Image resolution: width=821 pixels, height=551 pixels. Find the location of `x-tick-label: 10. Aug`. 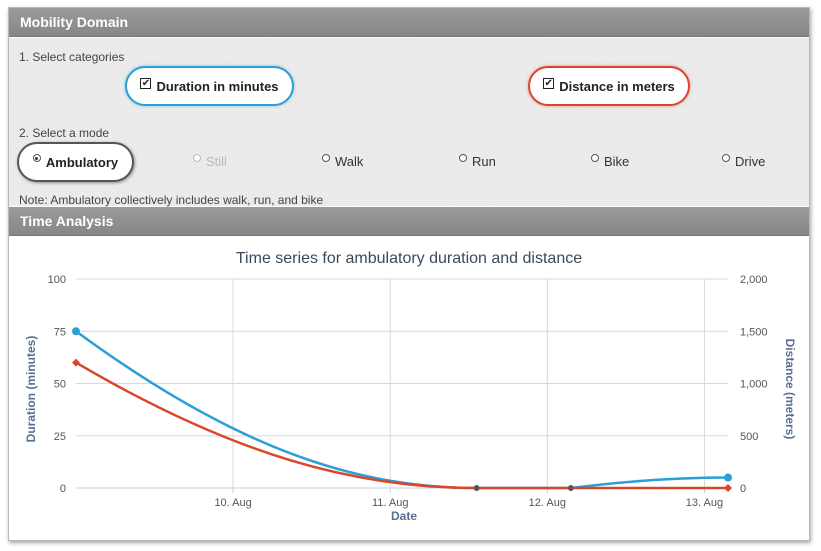

x-tick-label: 10. Aug is located at coordinates (232, 503).